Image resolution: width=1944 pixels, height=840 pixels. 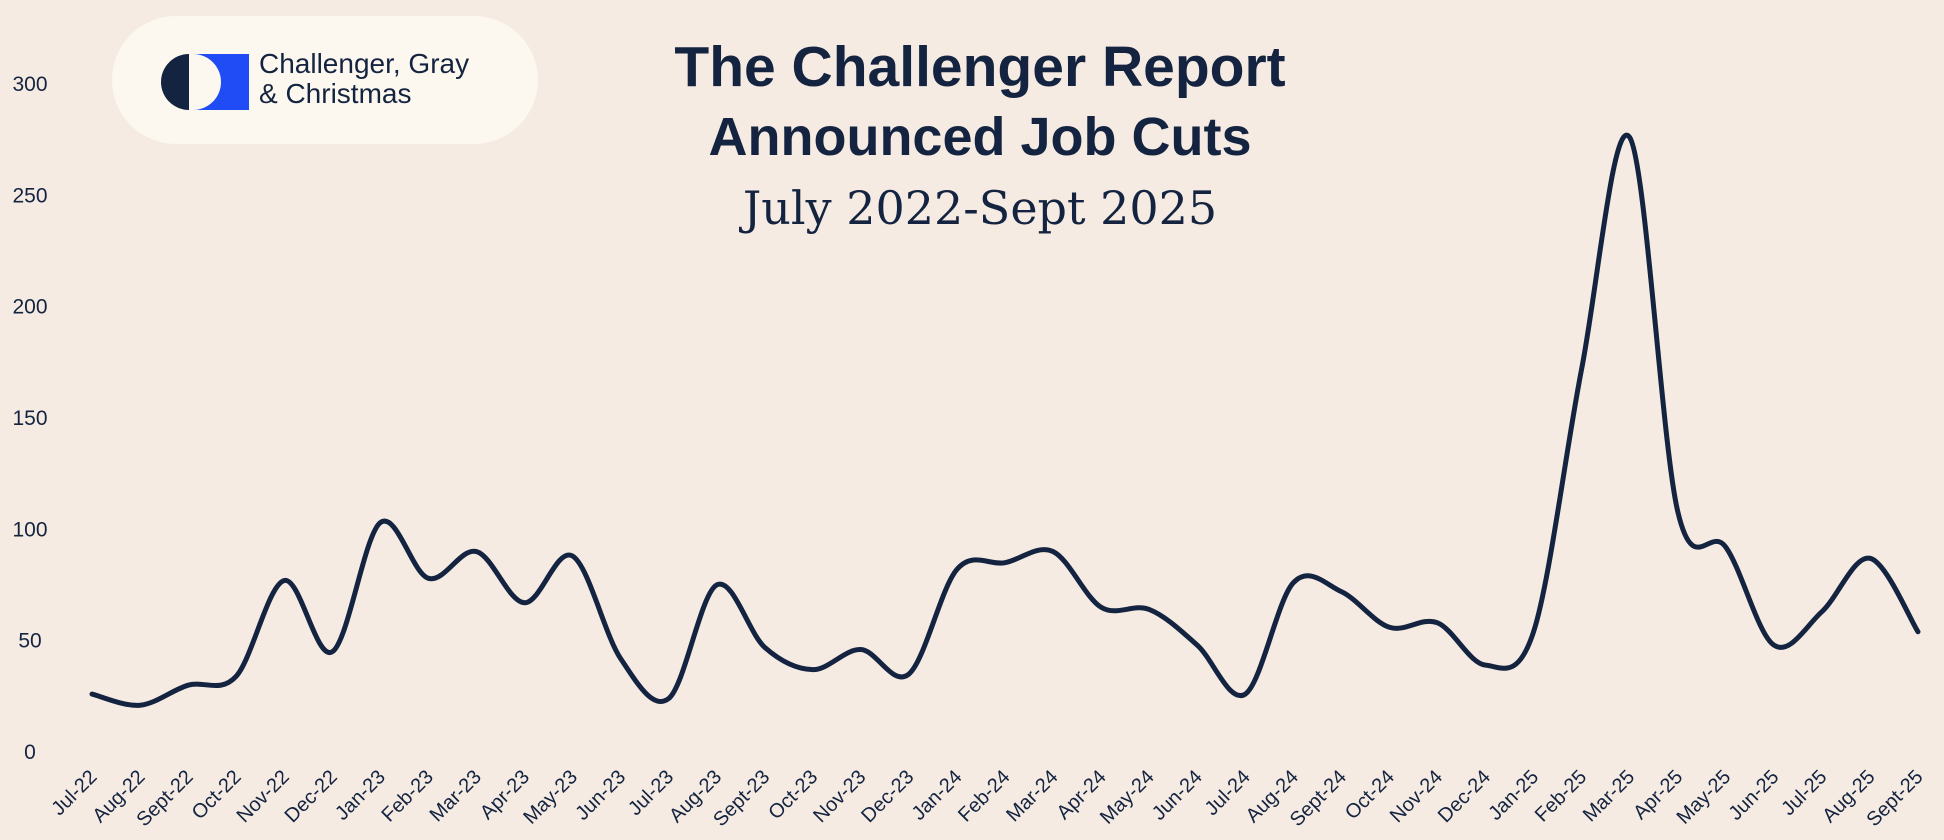 What do you see at coordinates (1704, 797) in the screenshot?
I see `x-tick-label: May-25` at bounding box center [1704, 797].